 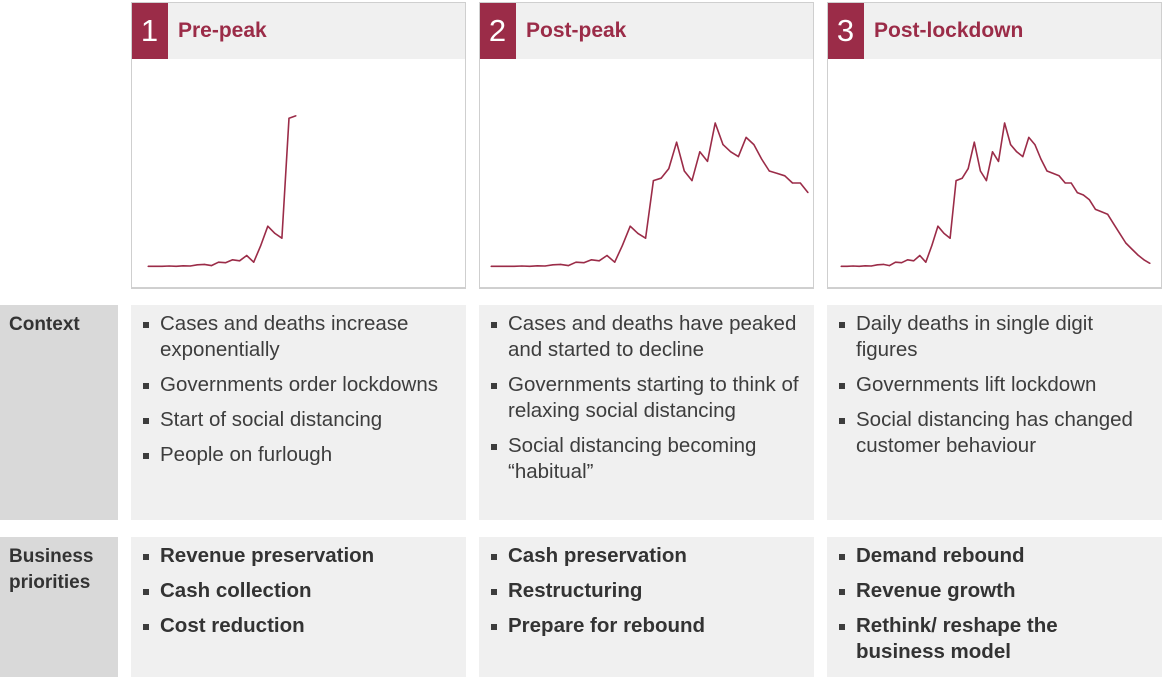 What do you see at coordinates (298, 626) in the screenshot?
I see `list-item: Cost reduction` at bounding box center [298, 626].